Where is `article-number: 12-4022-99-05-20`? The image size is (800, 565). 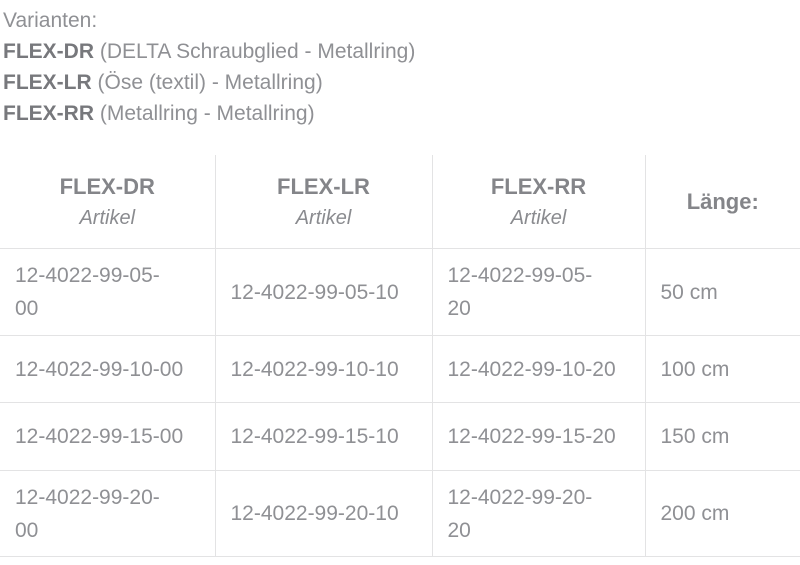
article-number: 12-4022-99-05-20 is located at coordinates (520, 292).